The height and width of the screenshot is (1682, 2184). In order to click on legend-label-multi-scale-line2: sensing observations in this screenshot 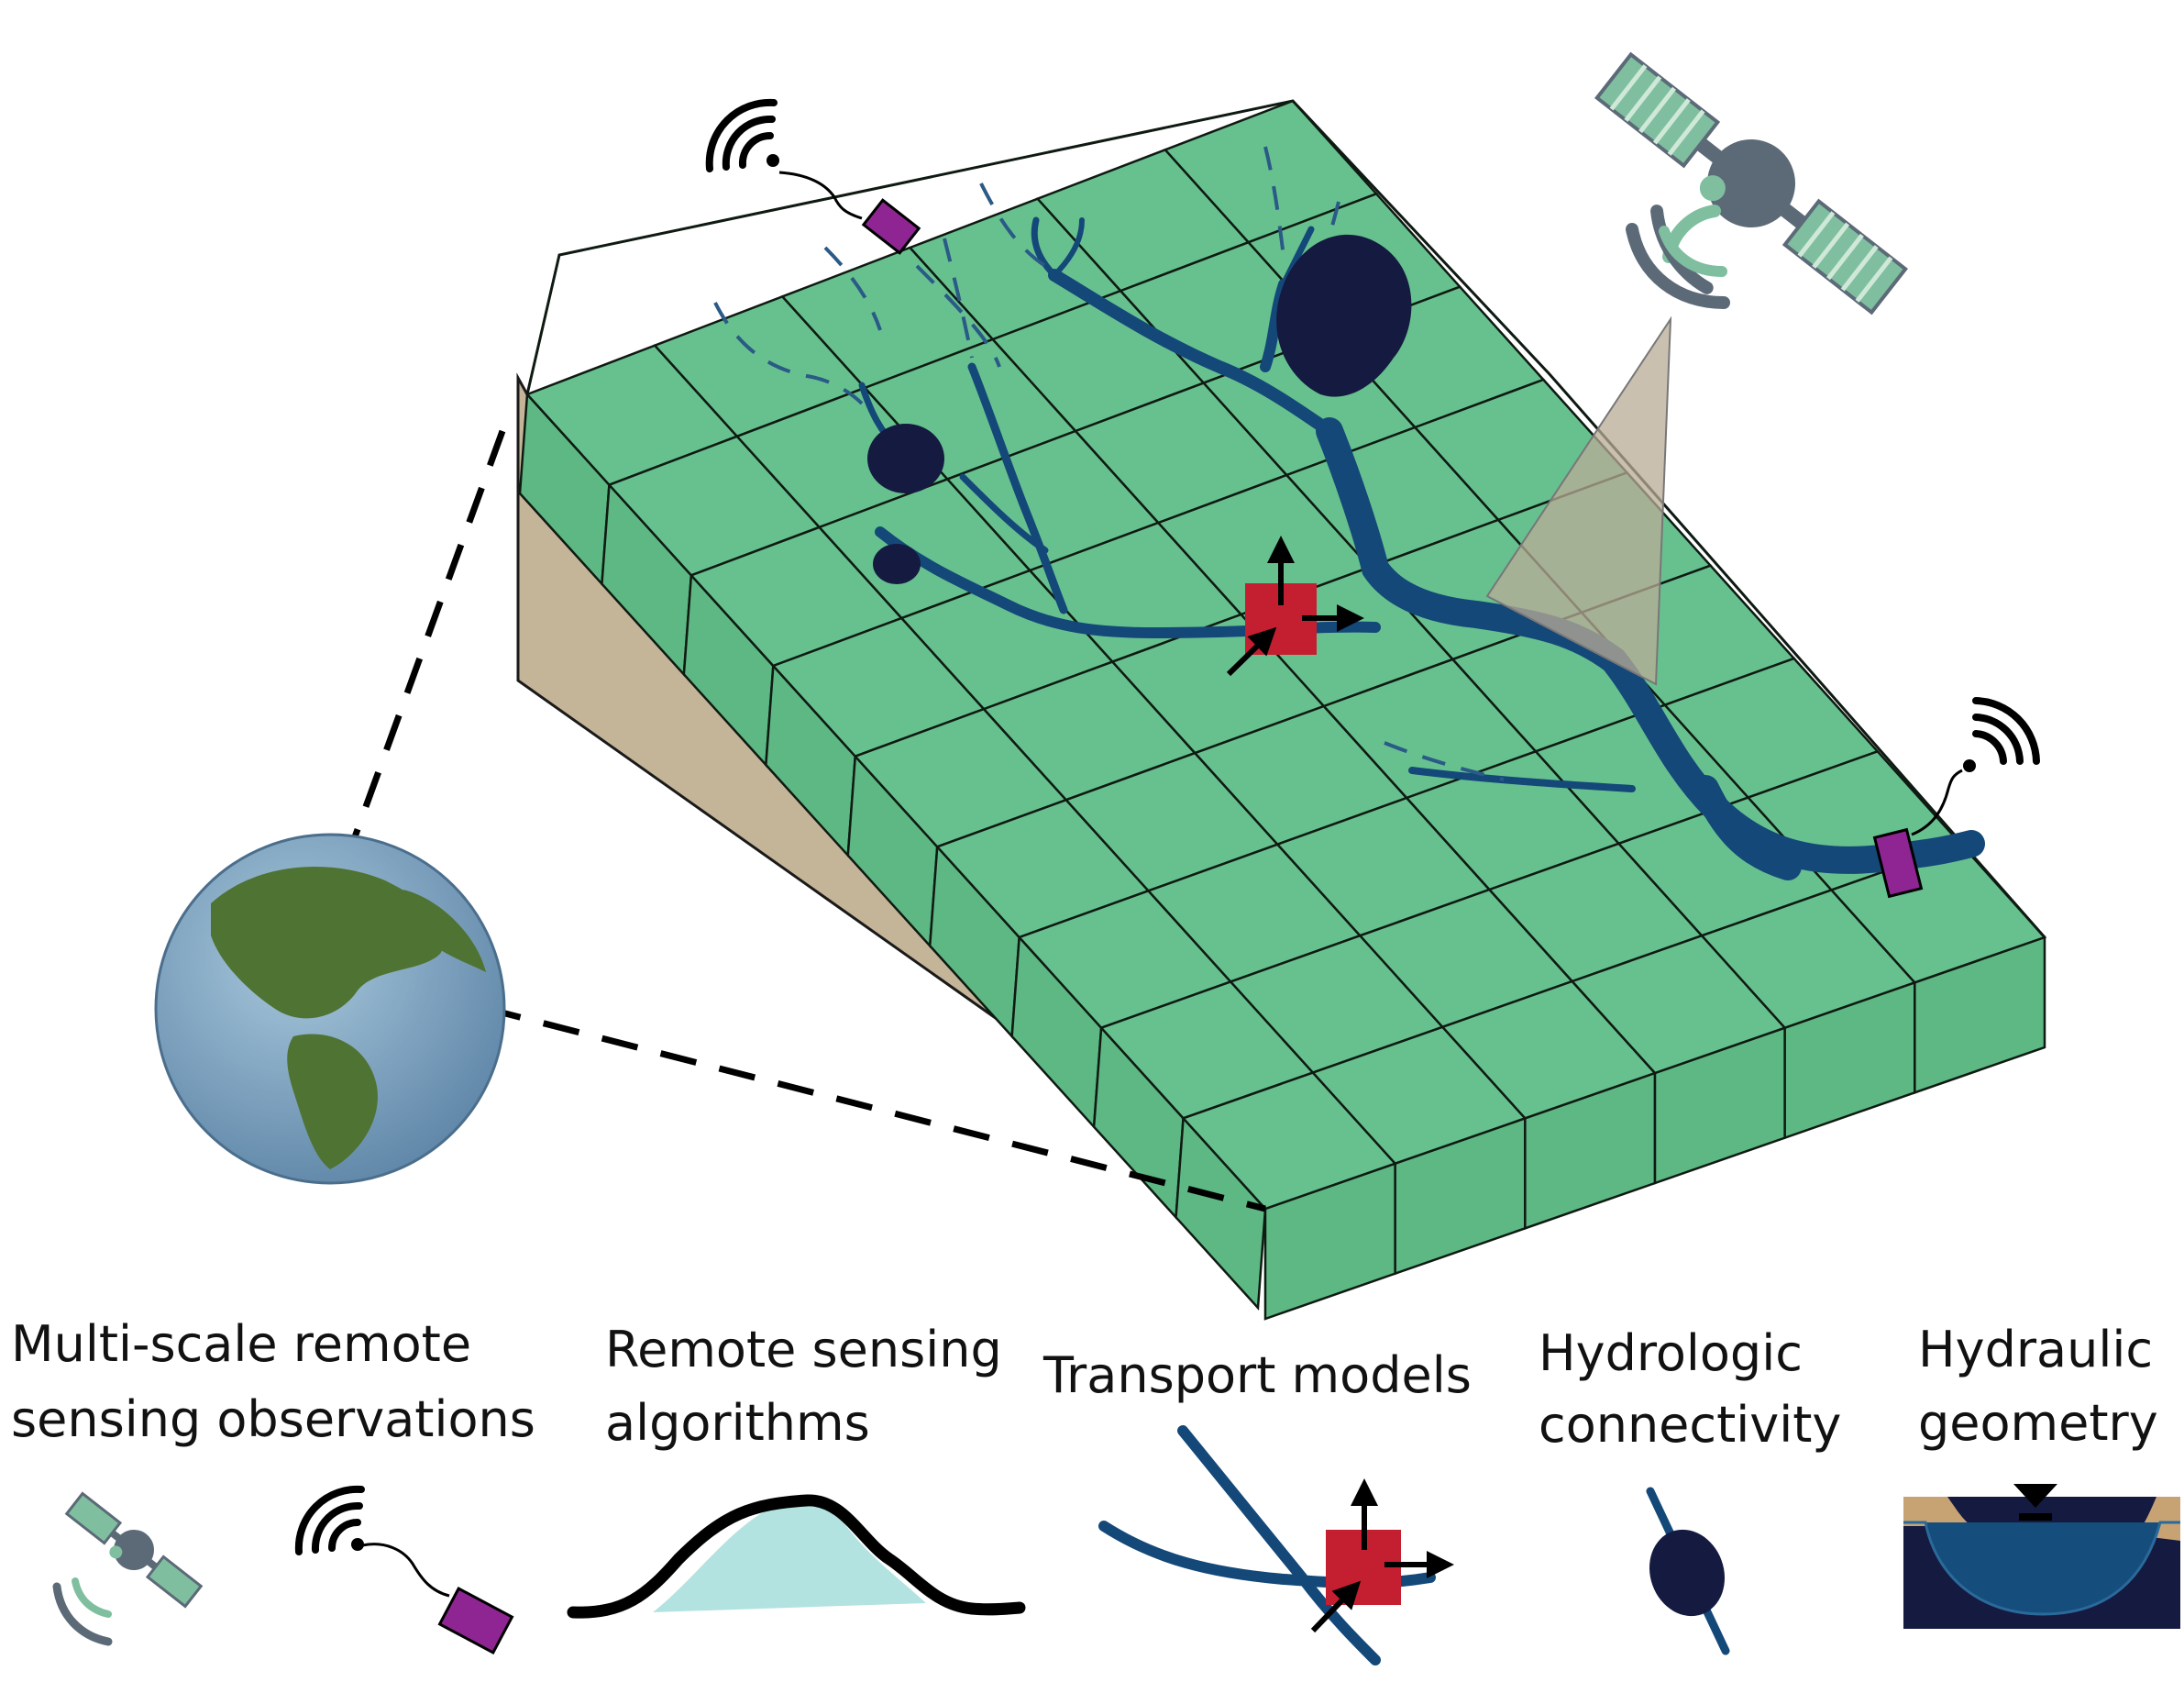, I will do `click(273, 1419)`.